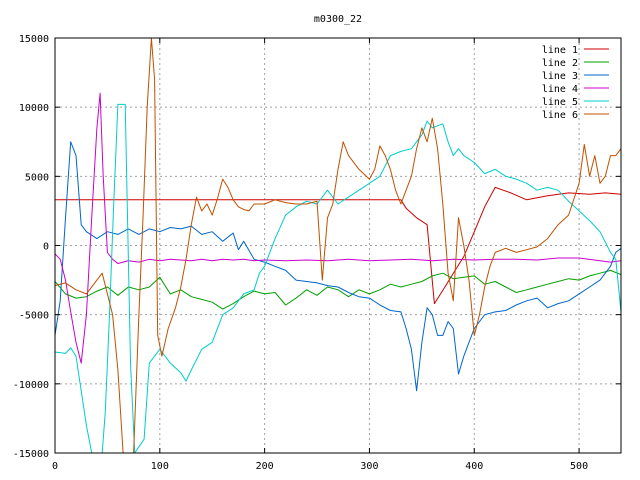 This screenshot has width=640, height=480. What do you see at coordinates (265, 466) in the screenshot?
I see `x-tick-label: 200` at bounding box center [265, 466].